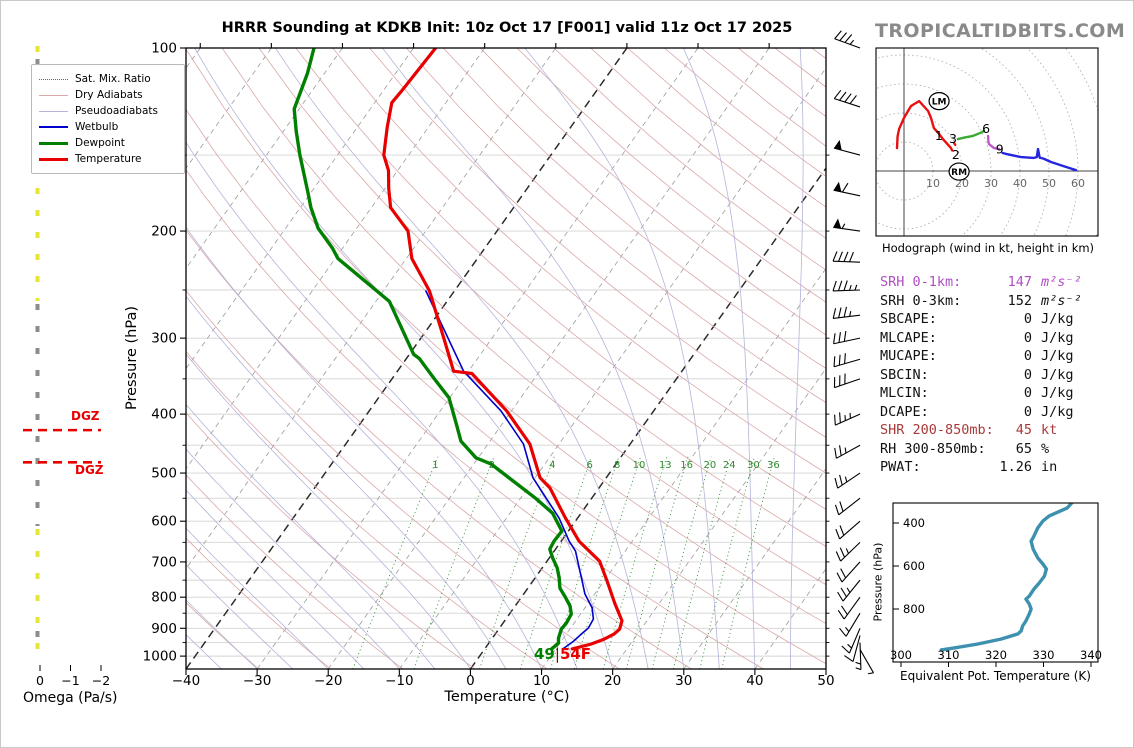 The height and width of the screenshot is (748, 1134). I want to click on svg-text: −40, so click(186, 681).